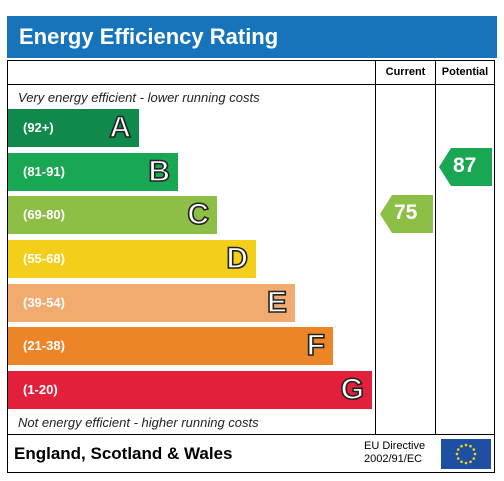 Image resolution: width=504 pixels, height=481 pixels. I want to click on band-letter: C, so click(198, 214).